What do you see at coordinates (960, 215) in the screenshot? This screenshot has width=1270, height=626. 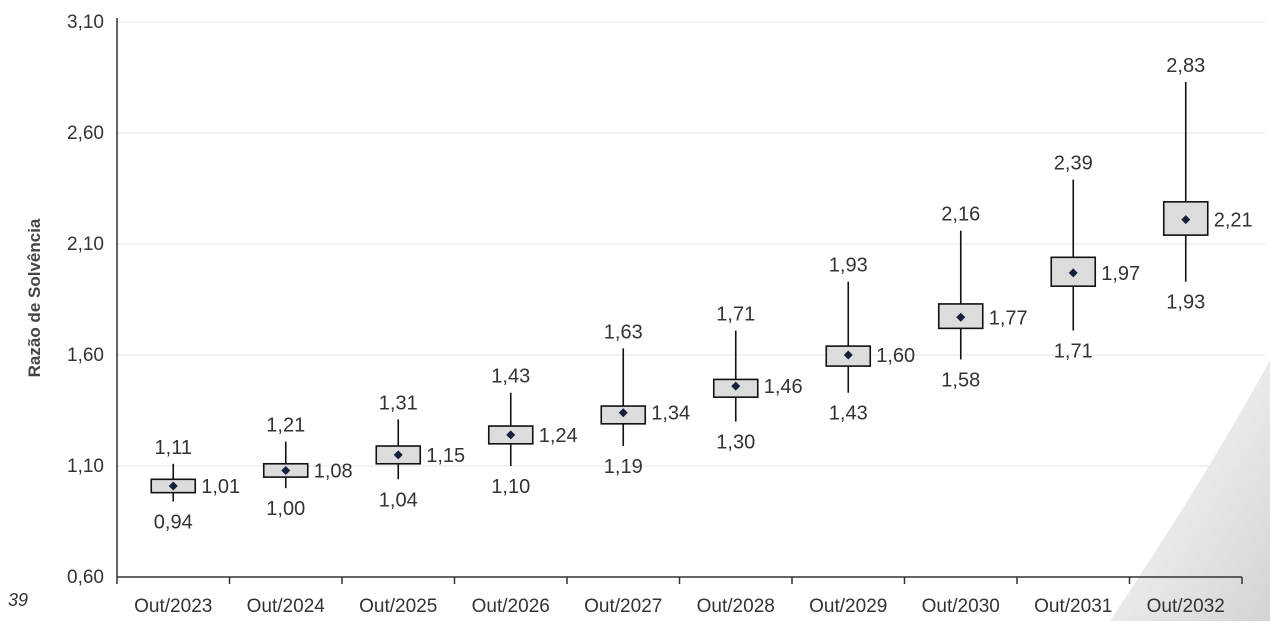 I see `max-value-label: 2,16` at bounding box center [960, 215].